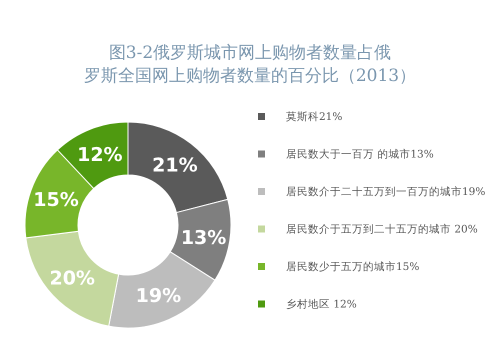 This screenshot has width=500, height=362. What do you see at coordinates (382, 229) in the screenshot?
I see `legend-label: 居民数介于五万到二十五万的城市 20%` at bounding box center [382, 229].